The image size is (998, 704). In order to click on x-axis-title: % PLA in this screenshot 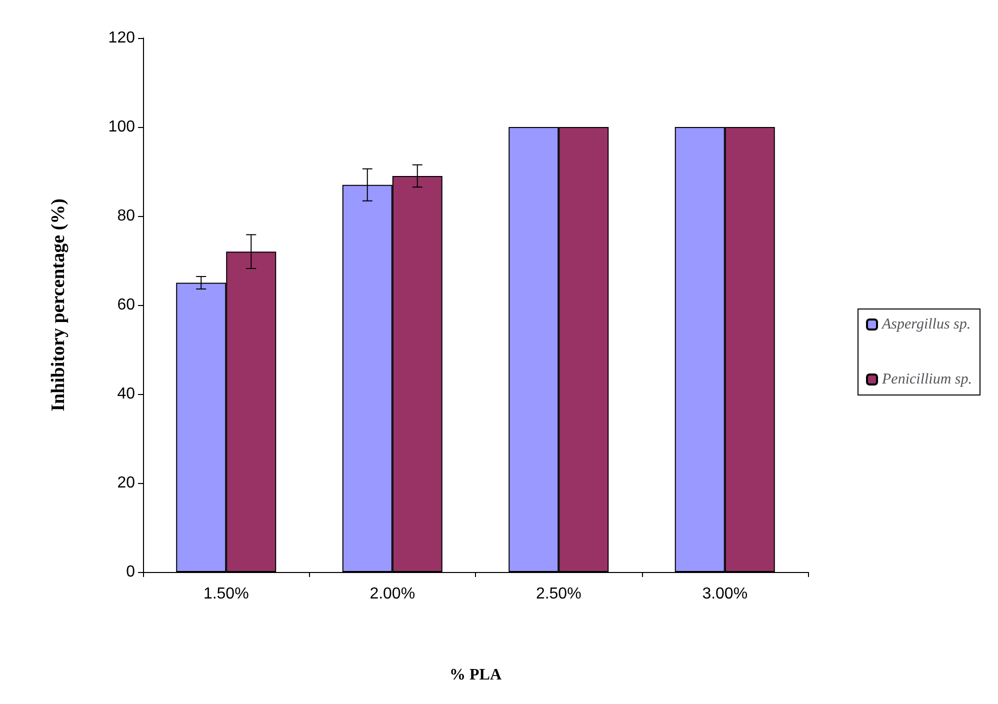, I will do `click(476, 675)`.